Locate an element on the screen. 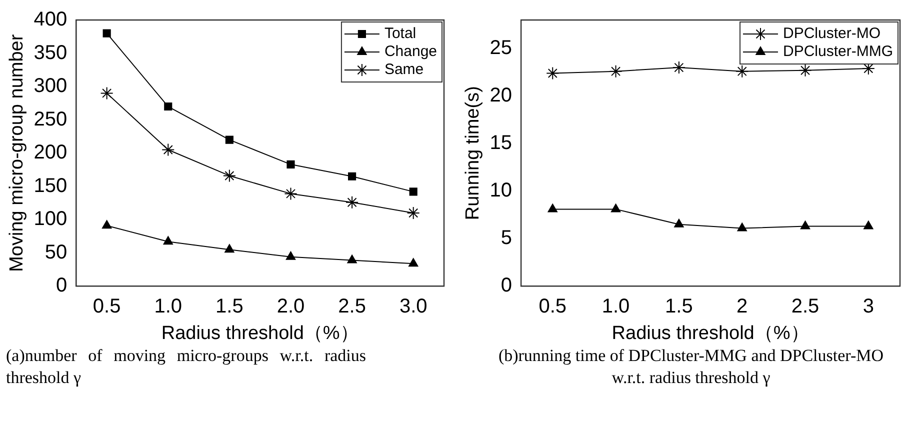 This screenshot has height=428, width=912. y-tick-label: 100 is located at coordinates (51, 219).